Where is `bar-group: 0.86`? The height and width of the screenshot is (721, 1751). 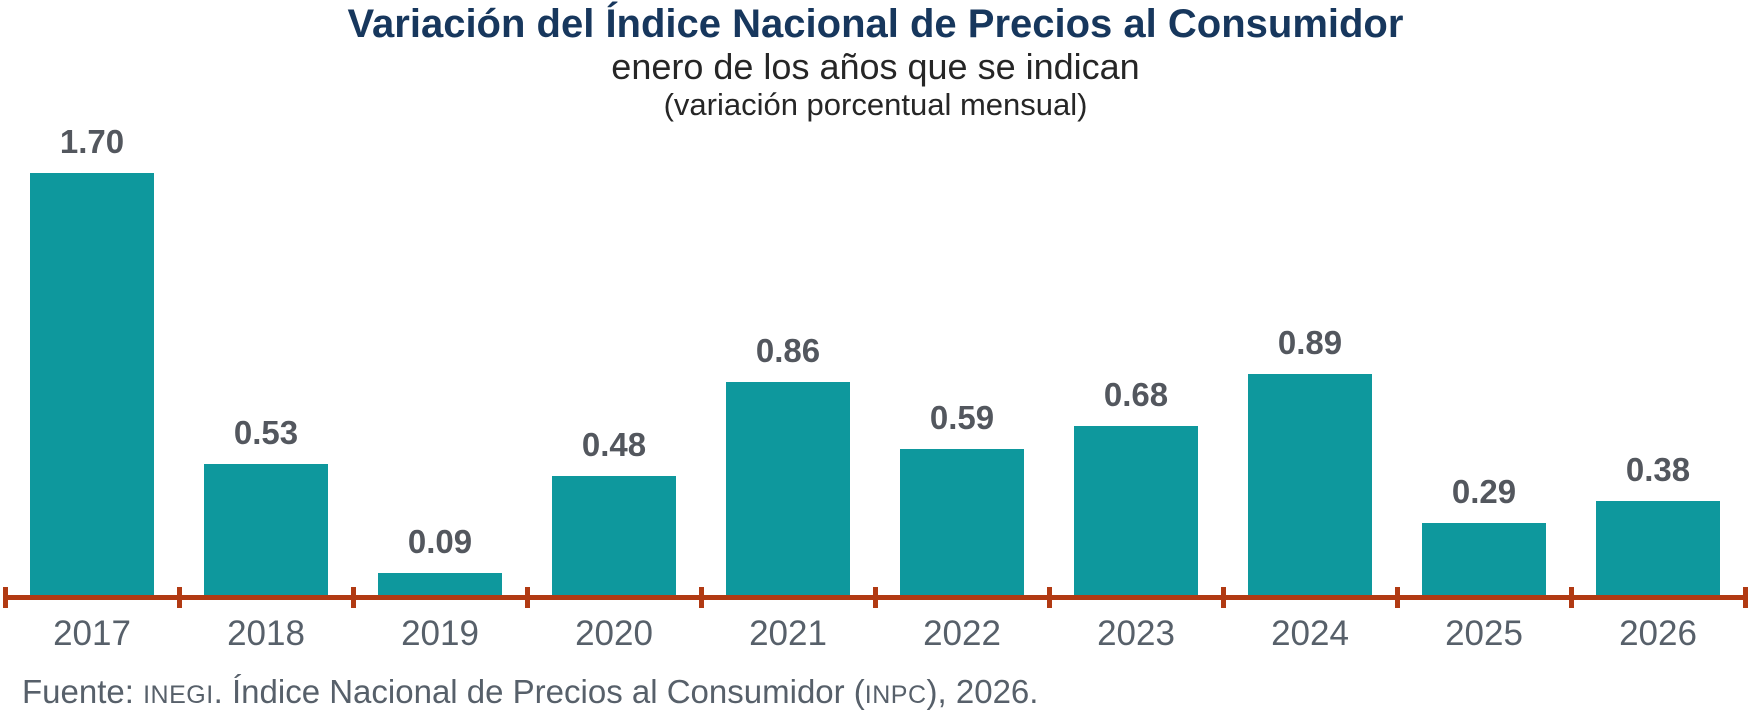
bar-group: 0.86 is located at coordinates (788, 463).